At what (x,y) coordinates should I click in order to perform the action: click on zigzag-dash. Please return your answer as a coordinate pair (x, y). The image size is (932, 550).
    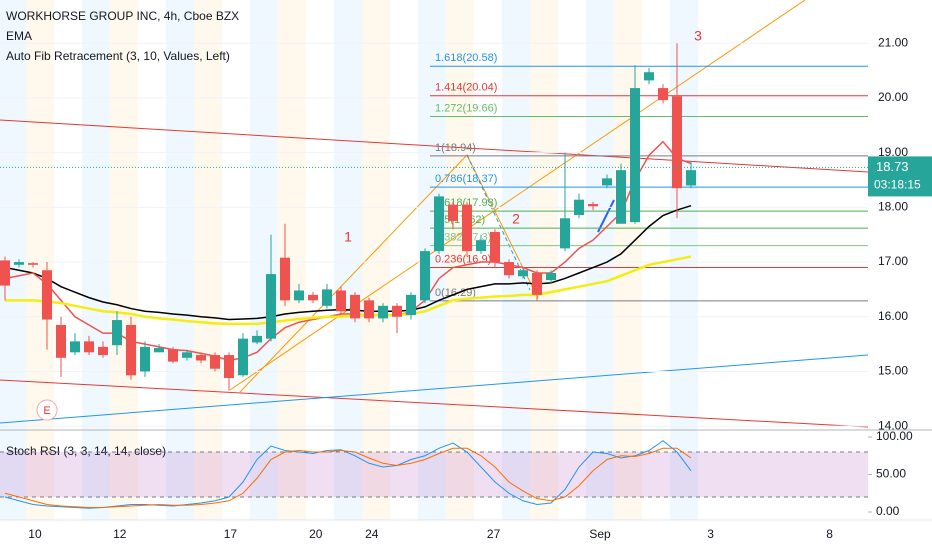
    Looking at the image, I should click on (498, 222).